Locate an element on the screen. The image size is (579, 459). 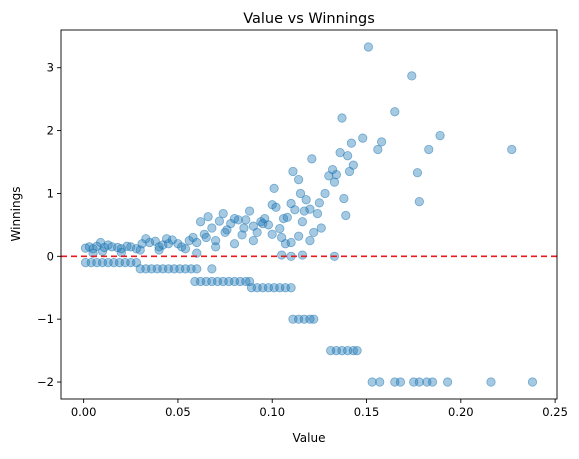
y-tick-label: 1 is located at coordinates (50, 193).